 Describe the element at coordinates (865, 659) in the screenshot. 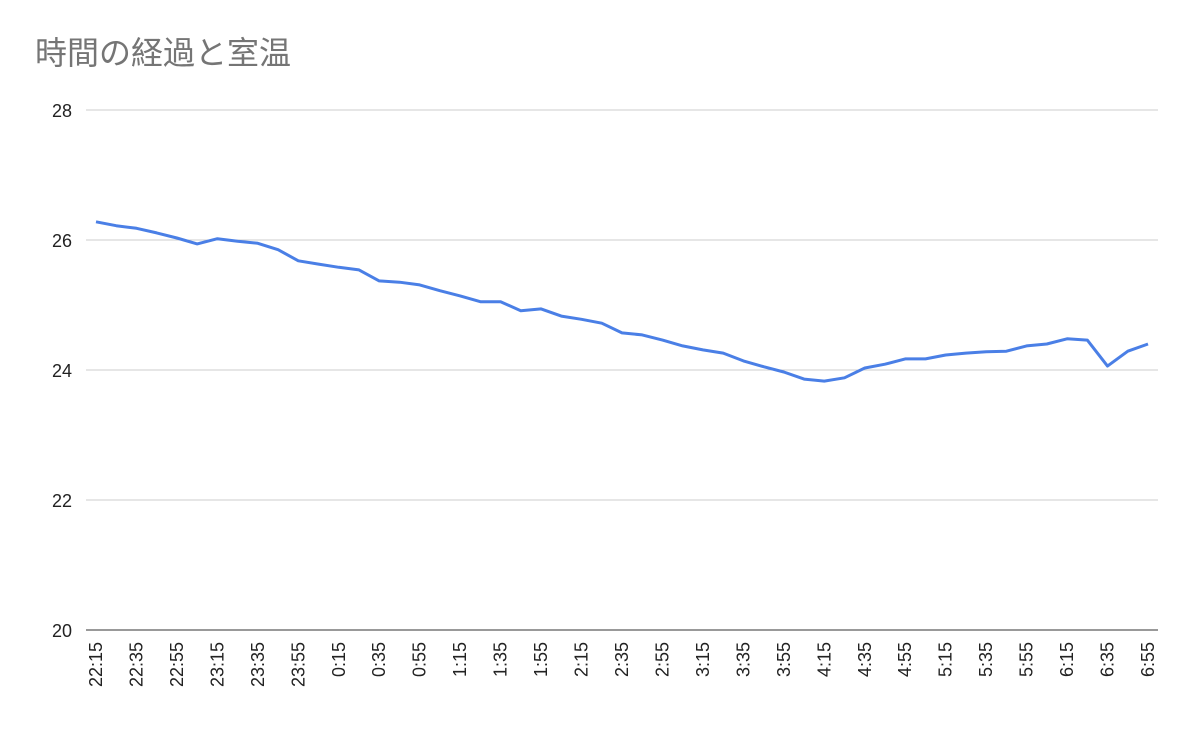

I see `x-tick-label: 4:35` at that location.